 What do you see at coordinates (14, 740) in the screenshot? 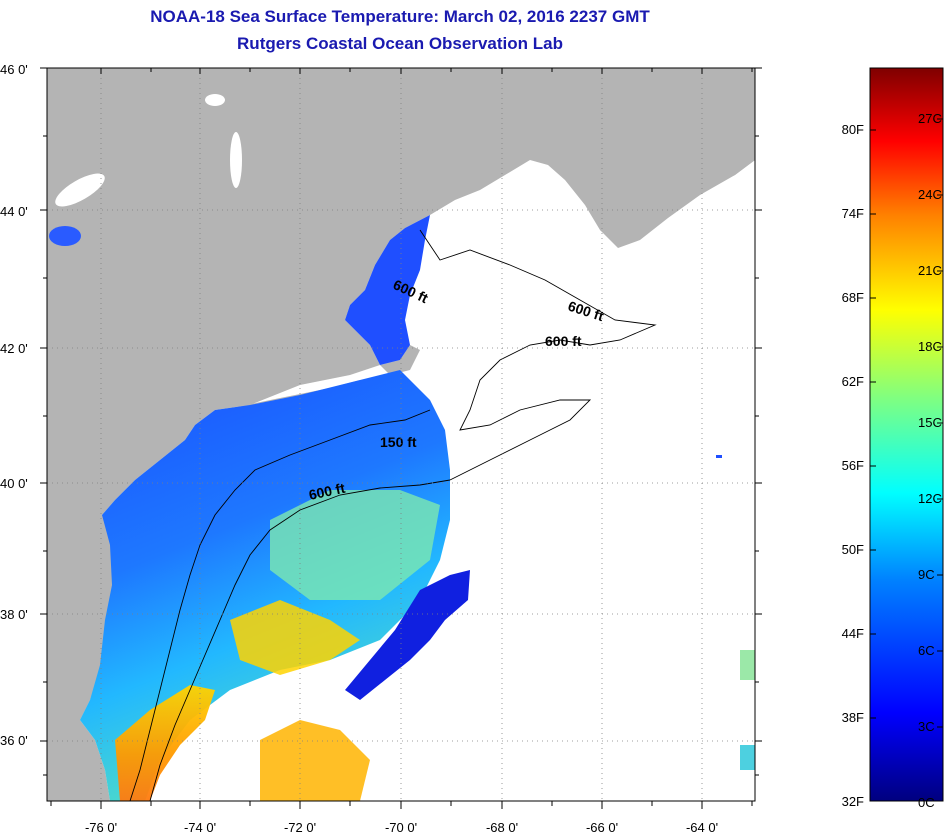
I see `lat-label: 36 0'` at bounding box center [14, 740].